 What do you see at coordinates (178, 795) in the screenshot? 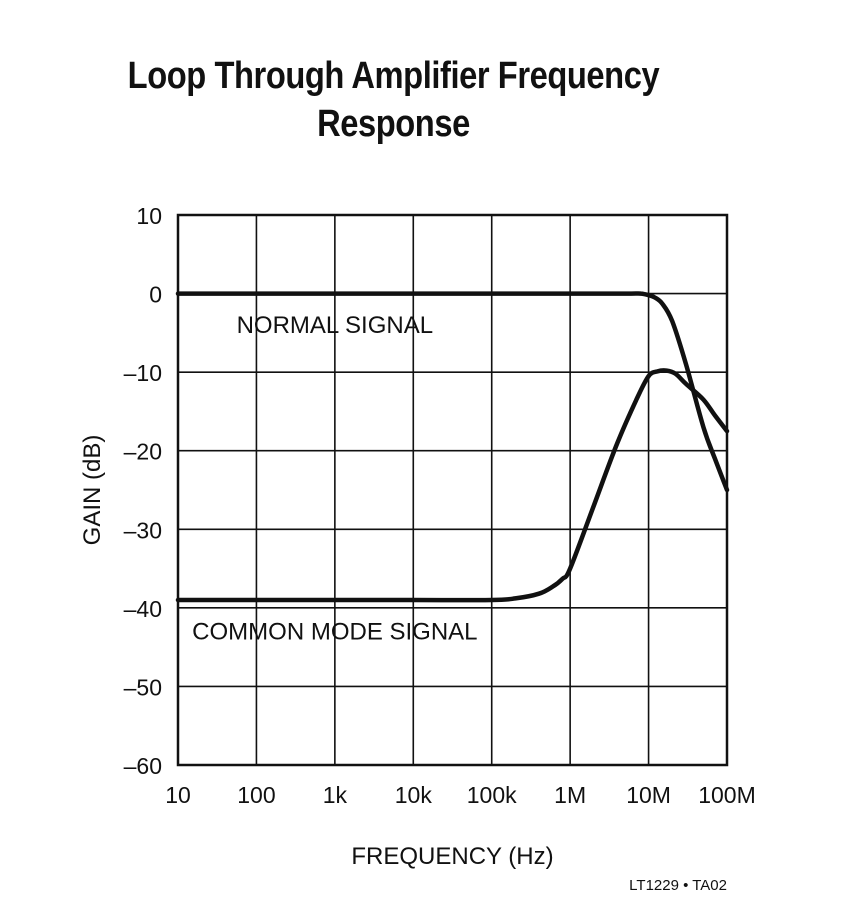
I see `x-tick-label: 10` at bounding box center [178, 795].